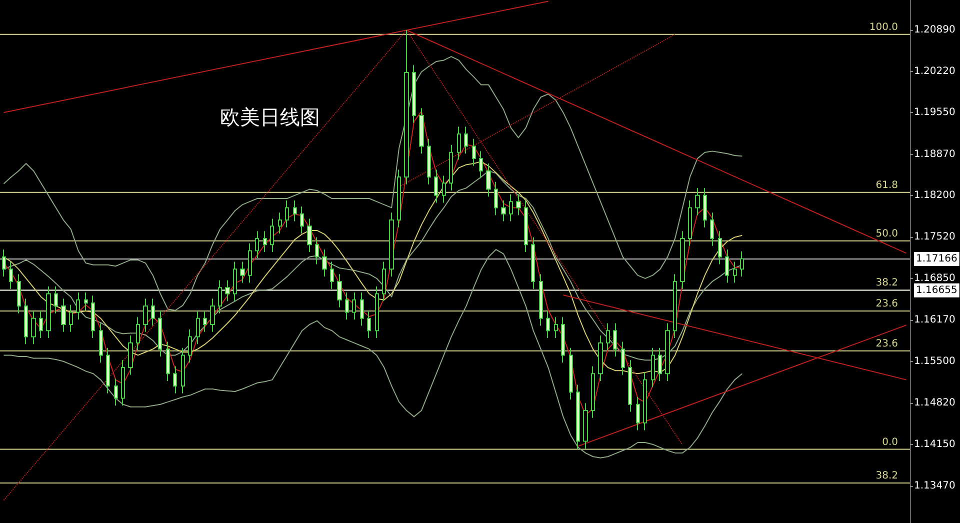  Describe the element at coordinates (935, 444) in the screenshot. I see `y-tick-label: 1.14150` at that location.